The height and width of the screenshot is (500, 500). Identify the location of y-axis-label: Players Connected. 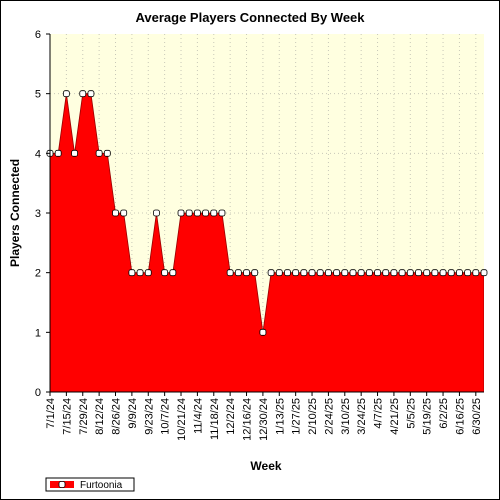
(15, 213).